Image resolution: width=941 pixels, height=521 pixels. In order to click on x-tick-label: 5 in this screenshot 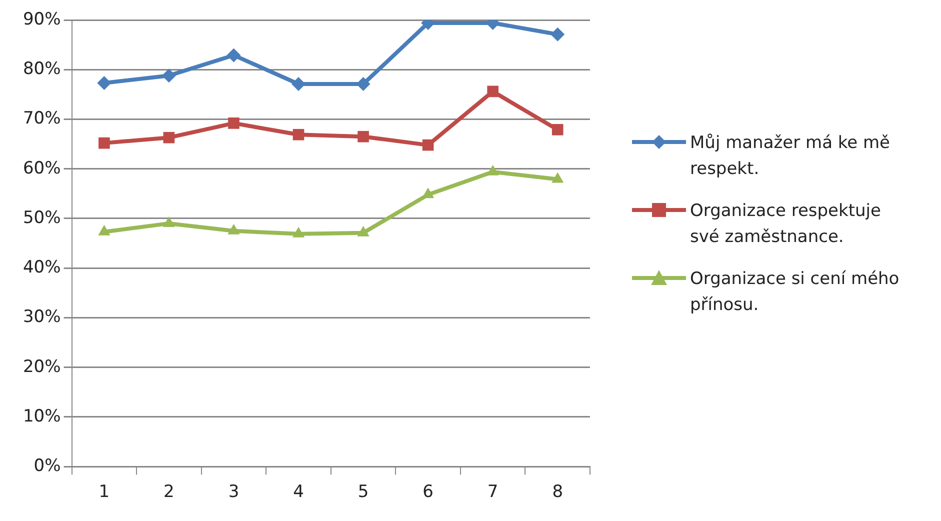, I will do `click(363, 492)`.